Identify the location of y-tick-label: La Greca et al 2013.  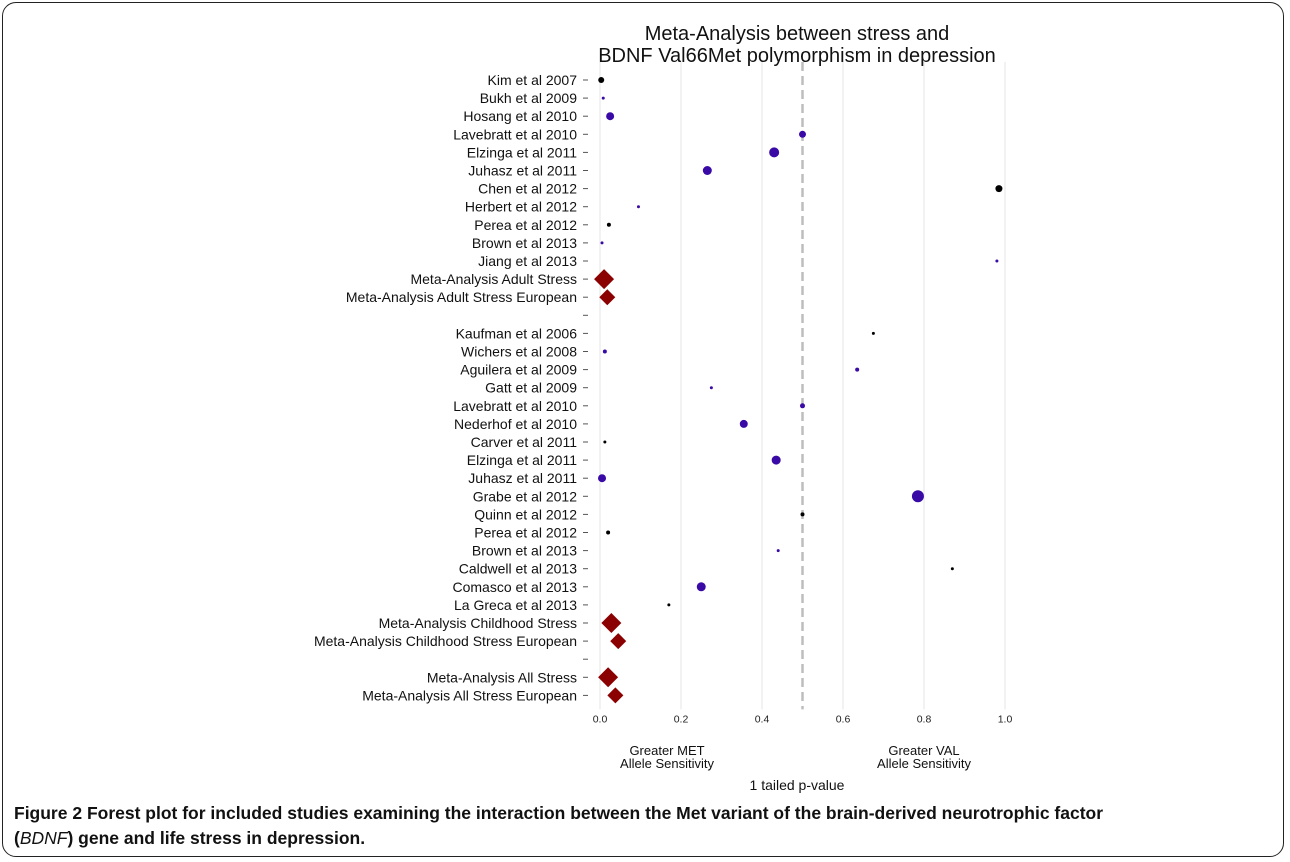
(515, 605).